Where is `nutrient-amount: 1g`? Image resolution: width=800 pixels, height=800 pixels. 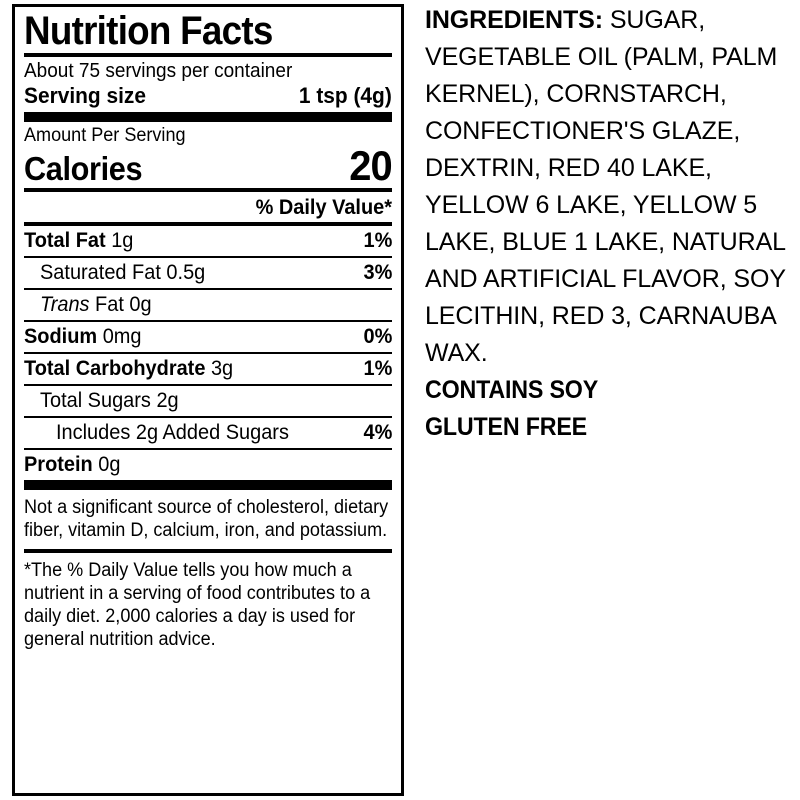 nutrient-amount: 1g is located at coordinates (119, 240).